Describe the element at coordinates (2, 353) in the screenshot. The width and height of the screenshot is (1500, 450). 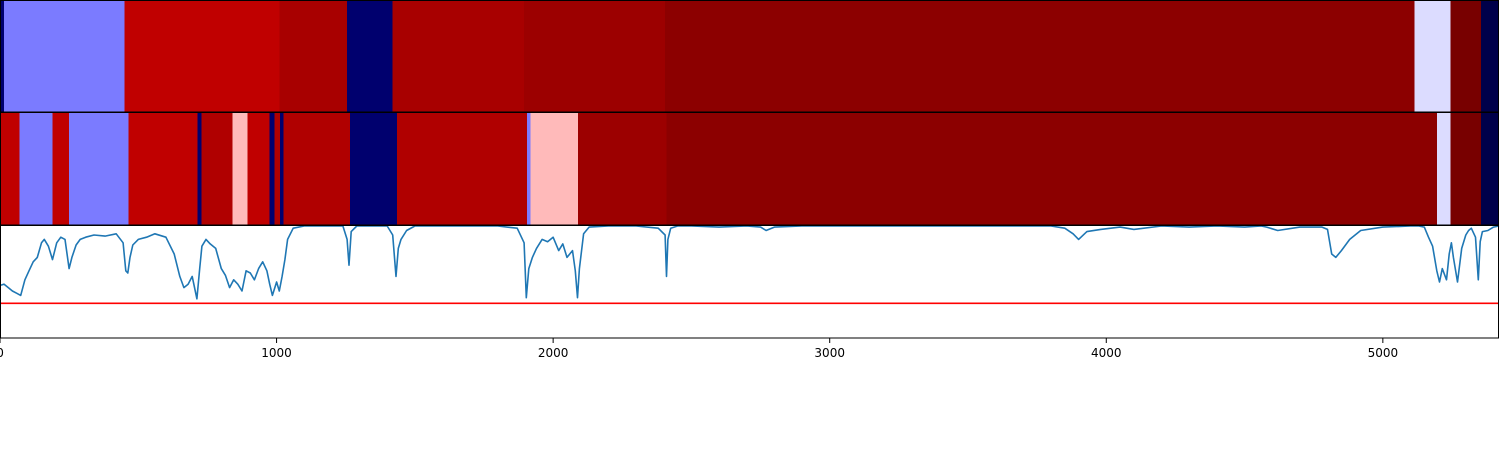
I see `x-tick-label-0: 0` at that location.